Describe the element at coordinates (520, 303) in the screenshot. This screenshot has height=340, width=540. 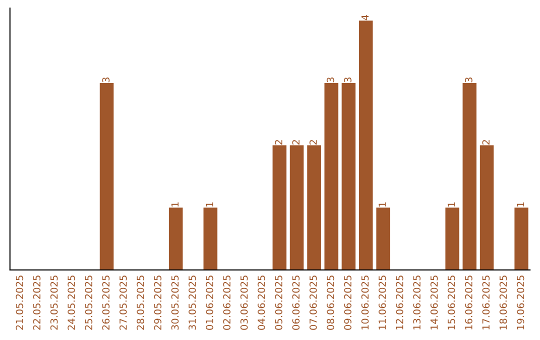
I see `x-tick-label: 19.06.2025` at that location.